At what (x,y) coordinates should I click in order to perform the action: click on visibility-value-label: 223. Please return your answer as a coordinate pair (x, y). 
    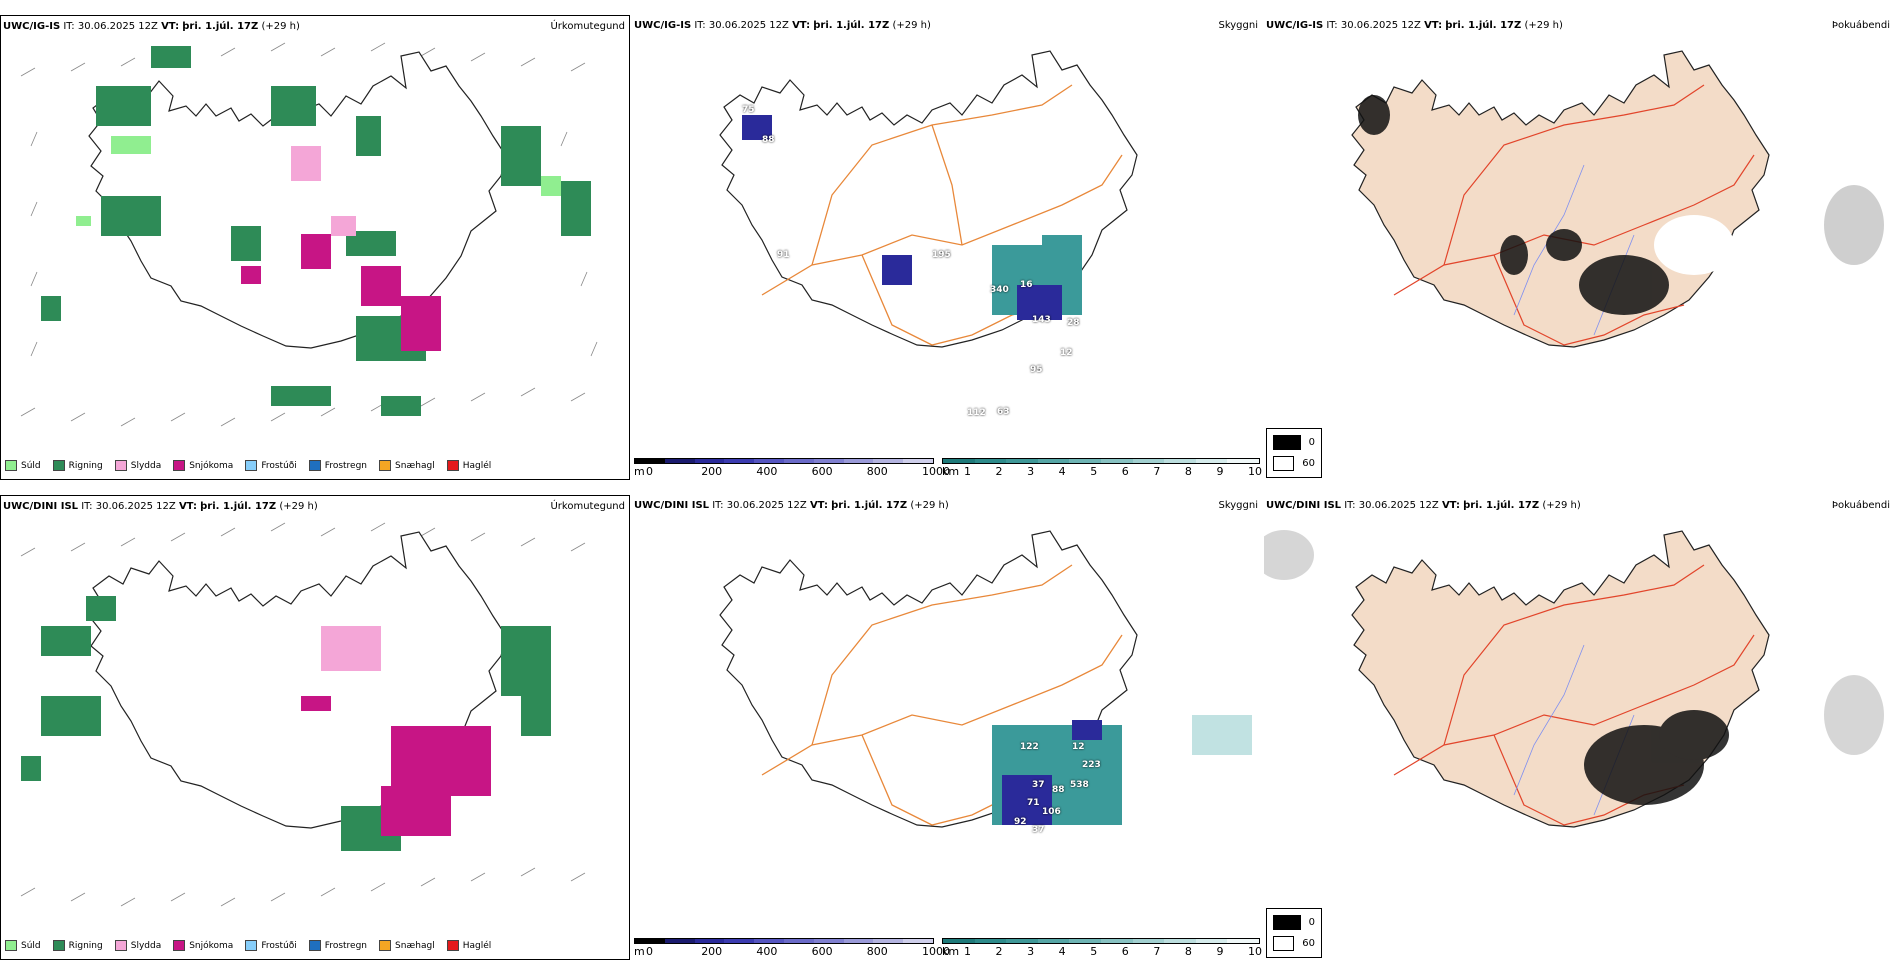
    Looking at the image, I should click on (1091, 765).